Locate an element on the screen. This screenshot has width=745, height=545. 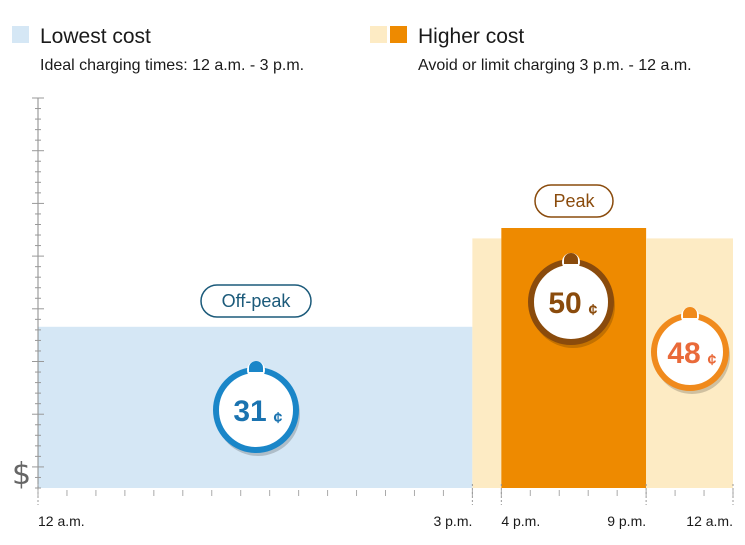
legend-high-title: Higher cost is located at coordinates (471, 36).